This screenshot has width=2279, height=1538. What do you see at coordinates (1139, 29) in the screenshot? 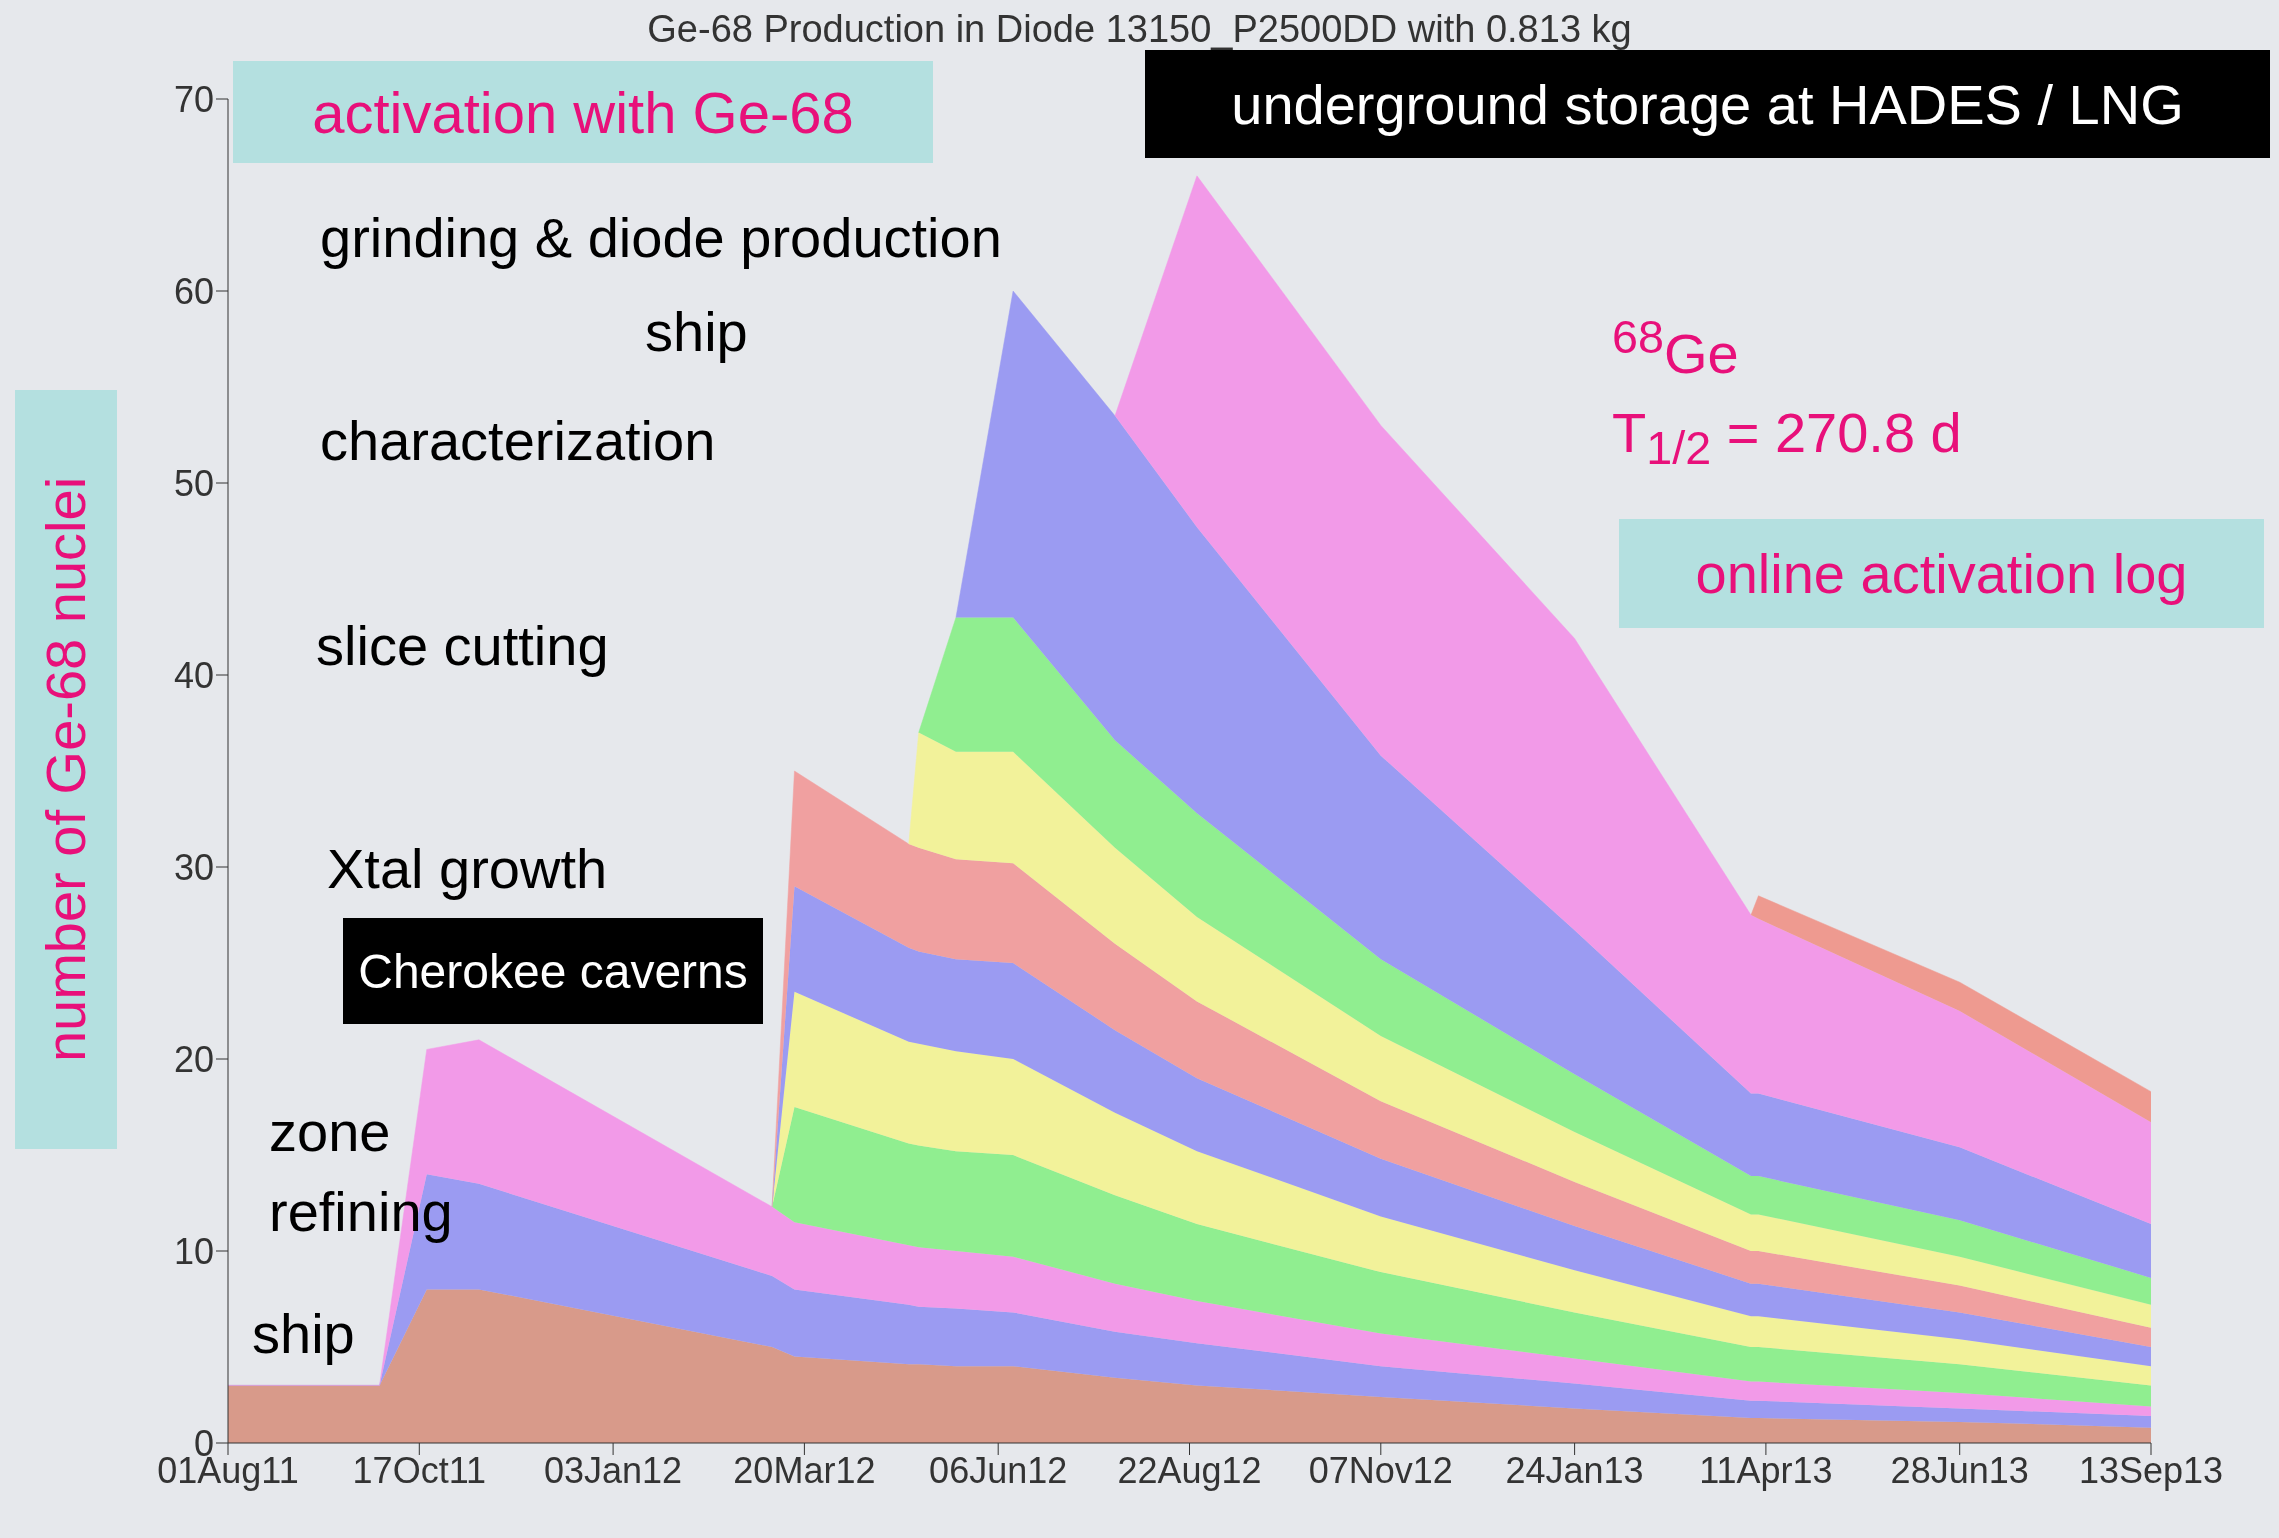
I see `chart-title: Ge-68 Production in Diode 13150_P2500DD with 0.813 kg` at bounding box center [1139, 29].